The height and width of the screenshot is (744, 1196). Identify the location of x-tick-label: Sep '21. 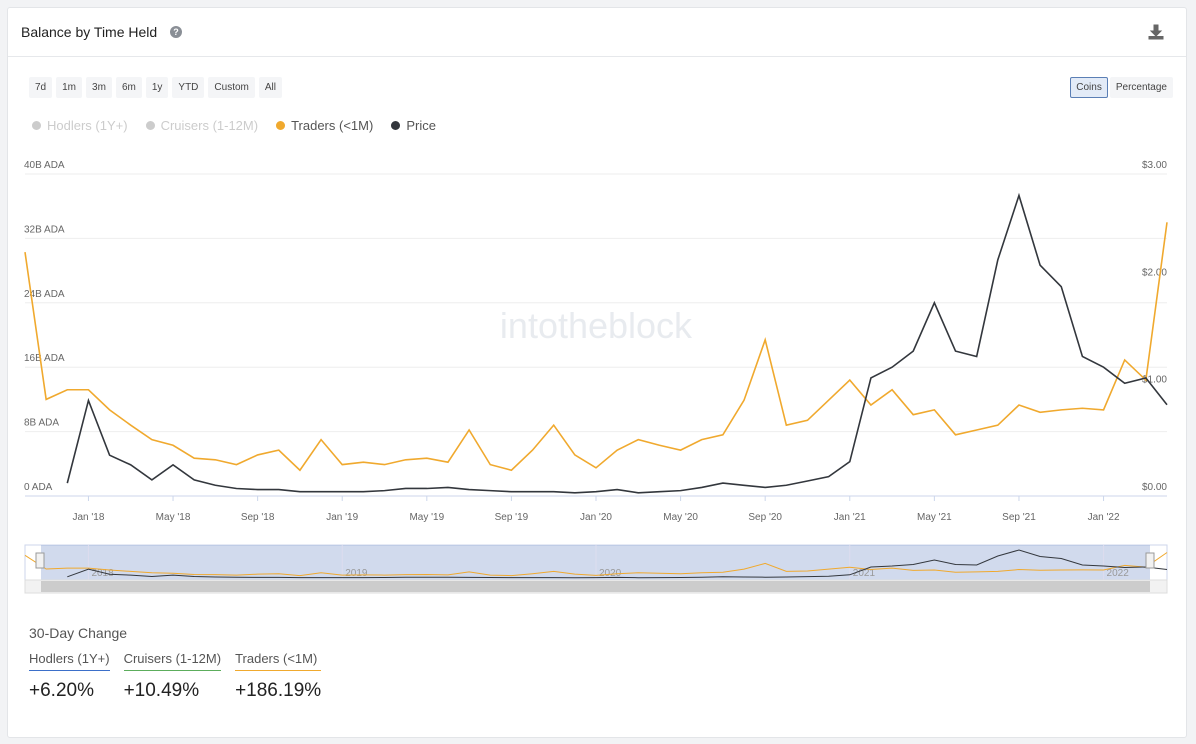
(1019, 517).